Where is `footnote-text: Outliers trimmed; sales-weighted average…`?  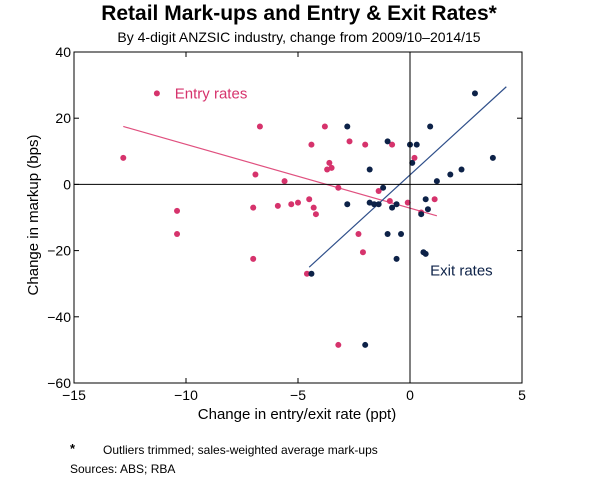 footnote-text: Outliers trimmed; sales-weighted average… is located at coordinates (240, 450).